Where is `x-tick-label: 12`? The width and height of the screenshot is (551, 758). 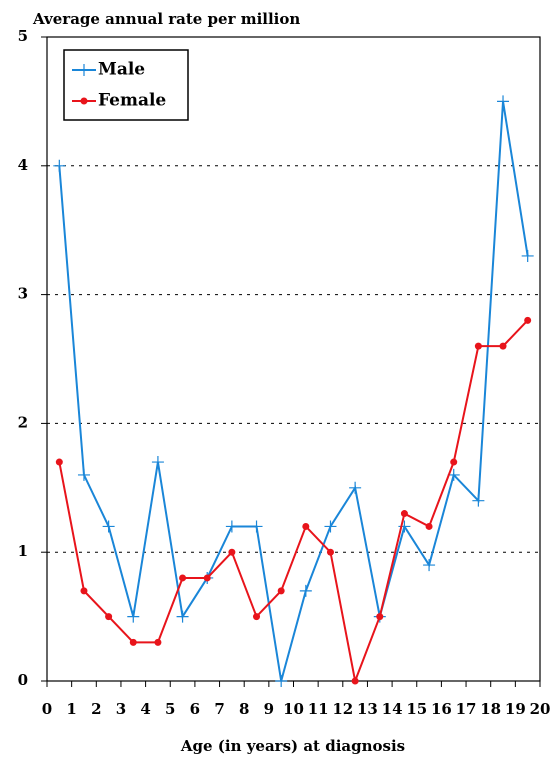
x-tick-label: 12 is located at coordinates (342, 709).